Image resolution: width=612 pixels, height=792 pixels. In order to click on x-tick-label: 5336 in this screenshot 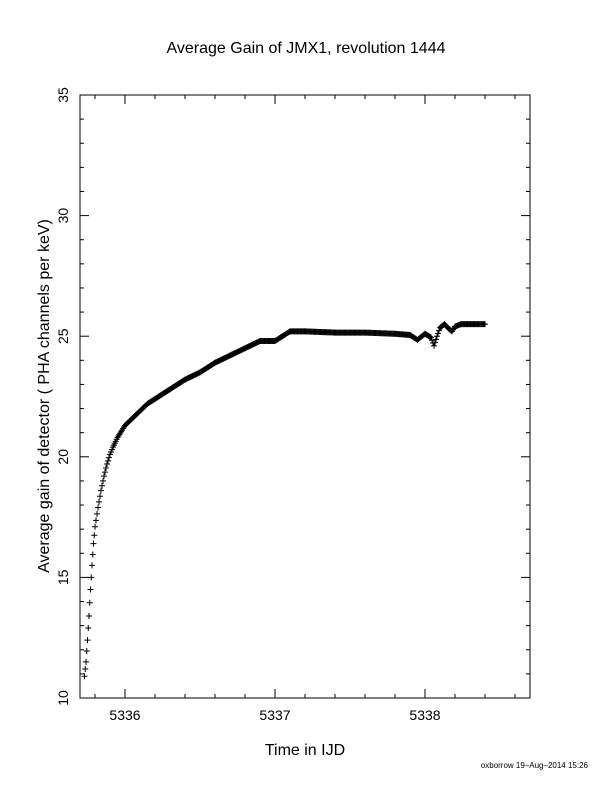, I will do `click(124, 715)`.